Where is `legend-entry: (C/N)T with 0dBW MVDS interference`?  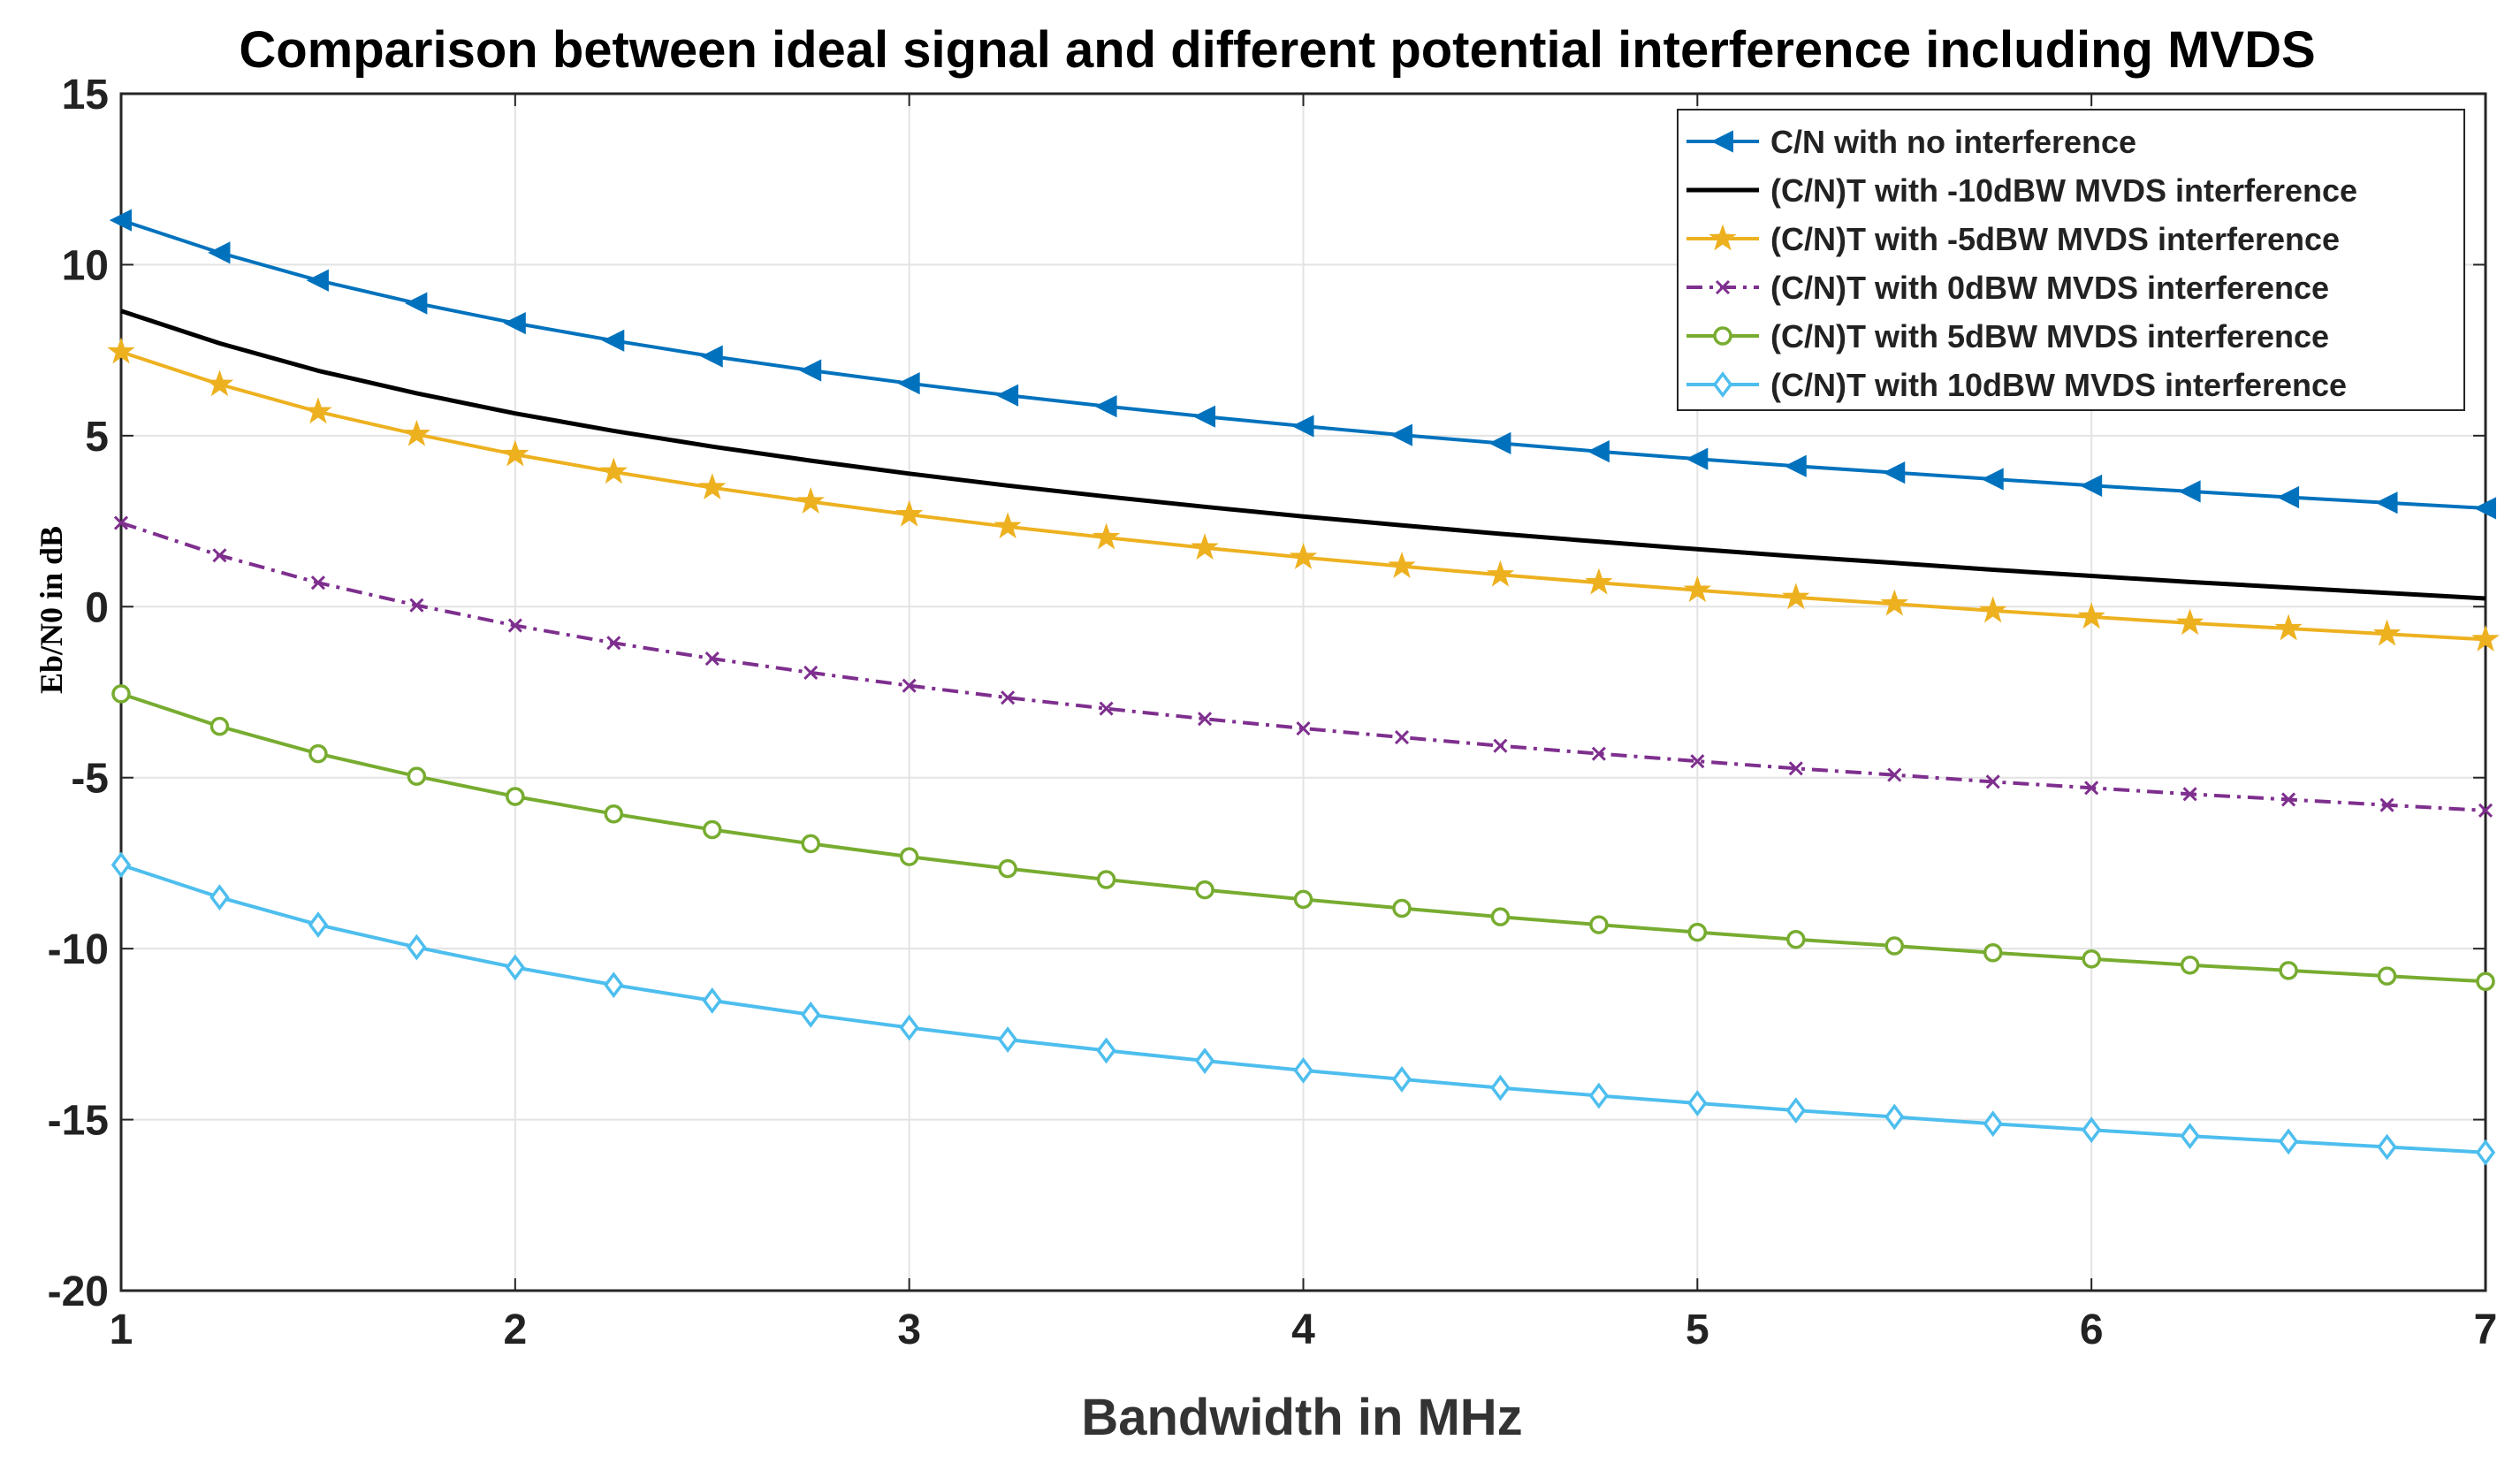 legend-entry: (C/N)T with 0dBW MVDS interference is located at coordinates (2007, 288).